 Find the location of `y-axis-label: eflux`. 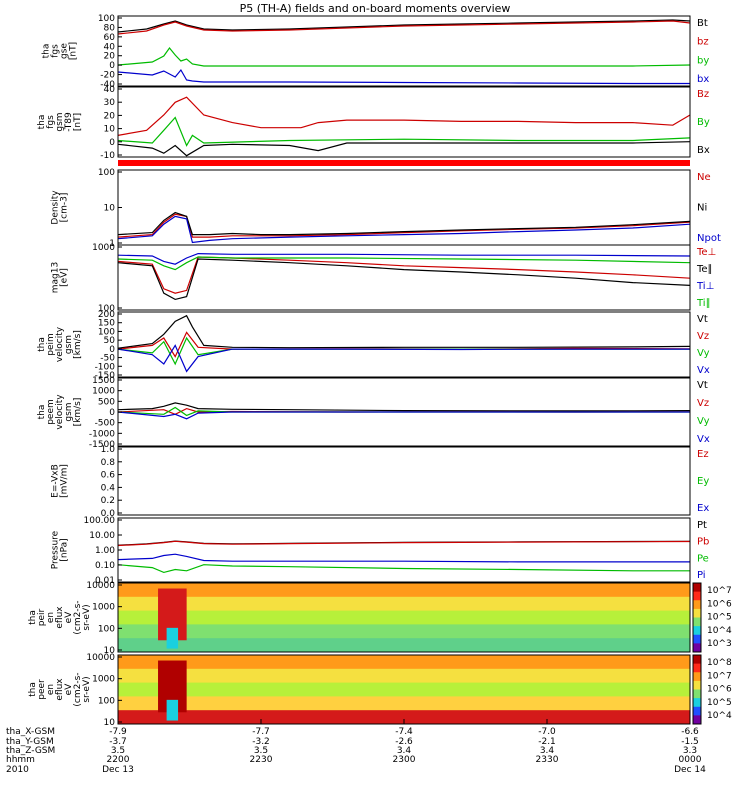

y-axis-label: eflux is located at coordinates (60, 689).